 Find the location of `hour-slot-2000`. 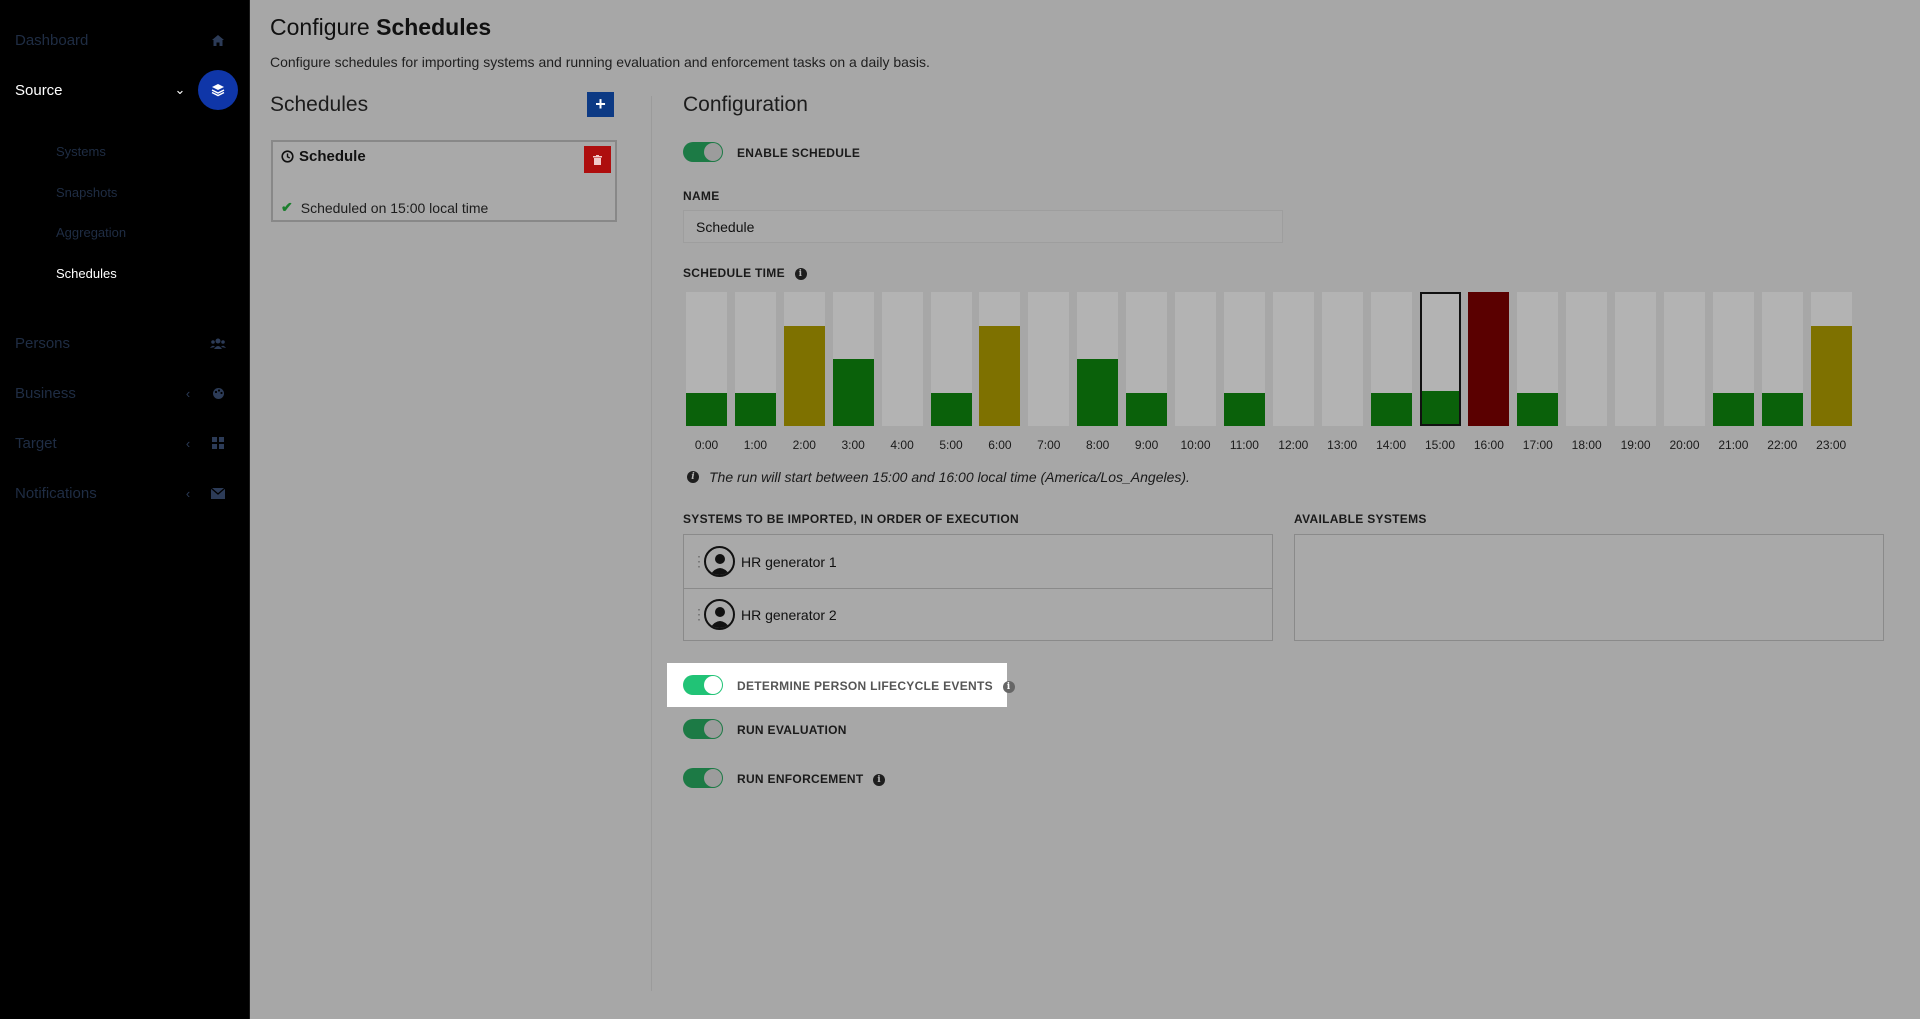

hour-slot-2000 is located at coordinates (1684, 359).